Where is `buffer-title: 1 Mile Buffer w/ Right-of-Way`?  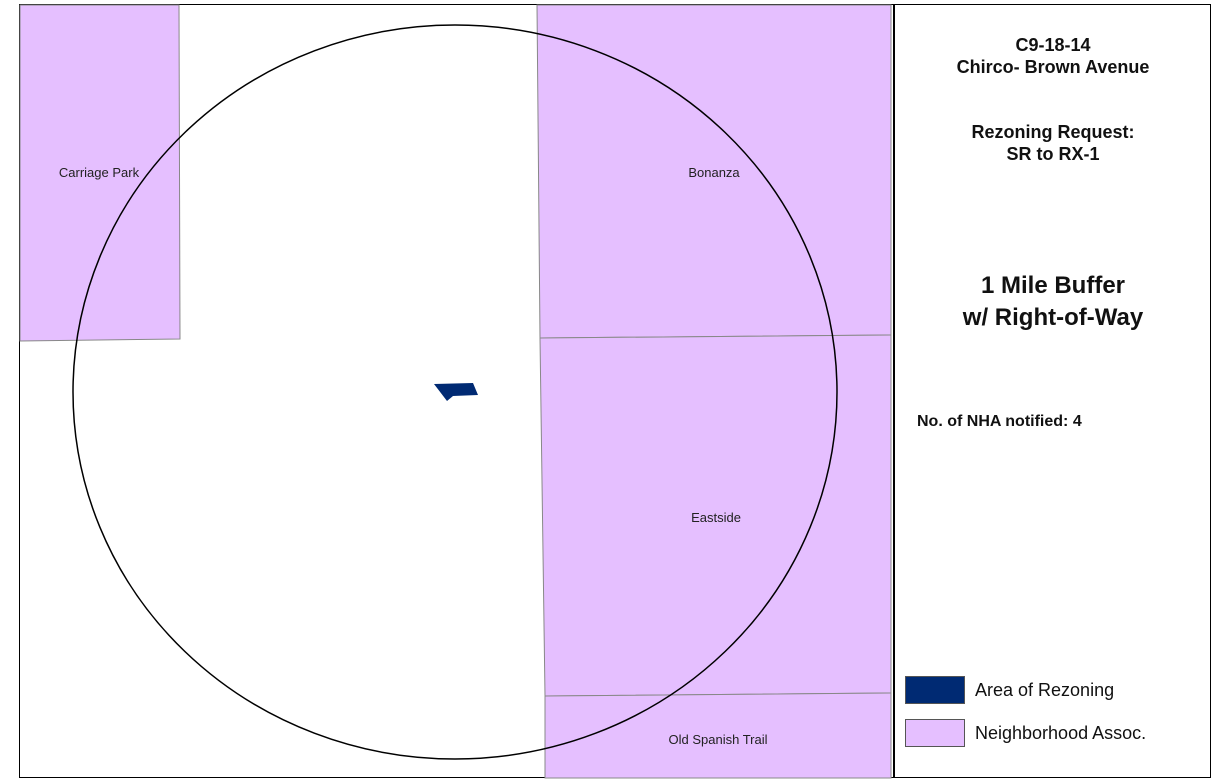
buffer-title: 1 Mile Buffer w/ Right-of-Way is located at coordinates (1053, 302).